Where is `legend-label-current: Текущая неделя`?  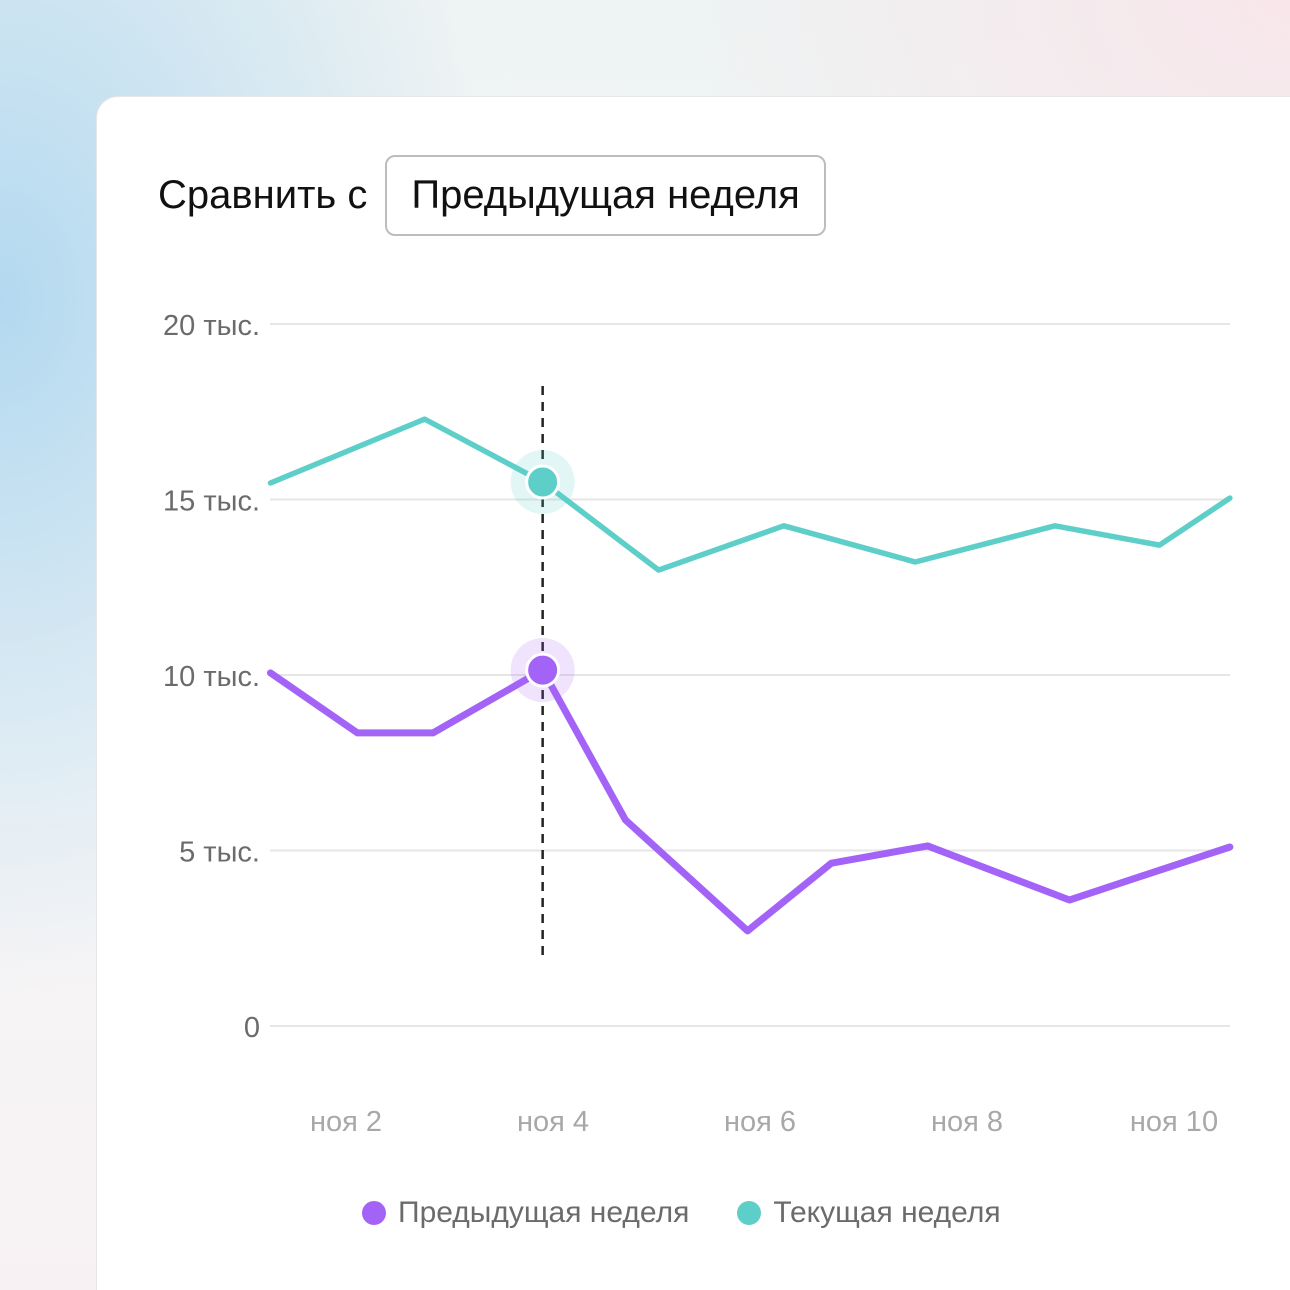
legend-label-current: Текущая неделя is located at coordinates (887, 1212).